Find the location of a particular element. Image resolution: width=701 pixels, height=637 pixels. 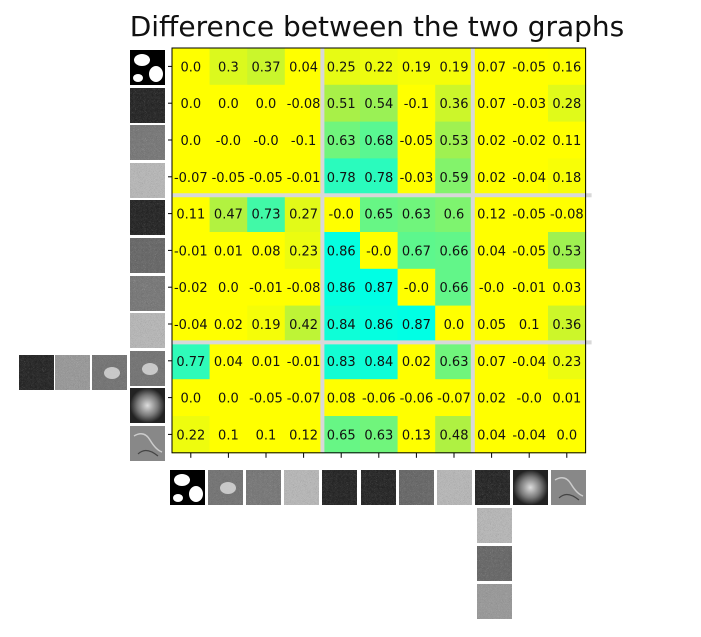

cell-value-label: 0.84 is located at coordinates (341, 325).